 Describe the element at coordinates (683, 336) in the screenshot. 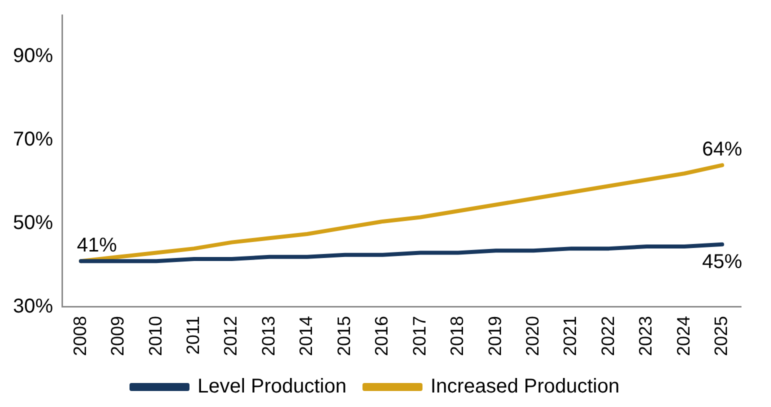

I see `x-tick-label: 2024` at that location.